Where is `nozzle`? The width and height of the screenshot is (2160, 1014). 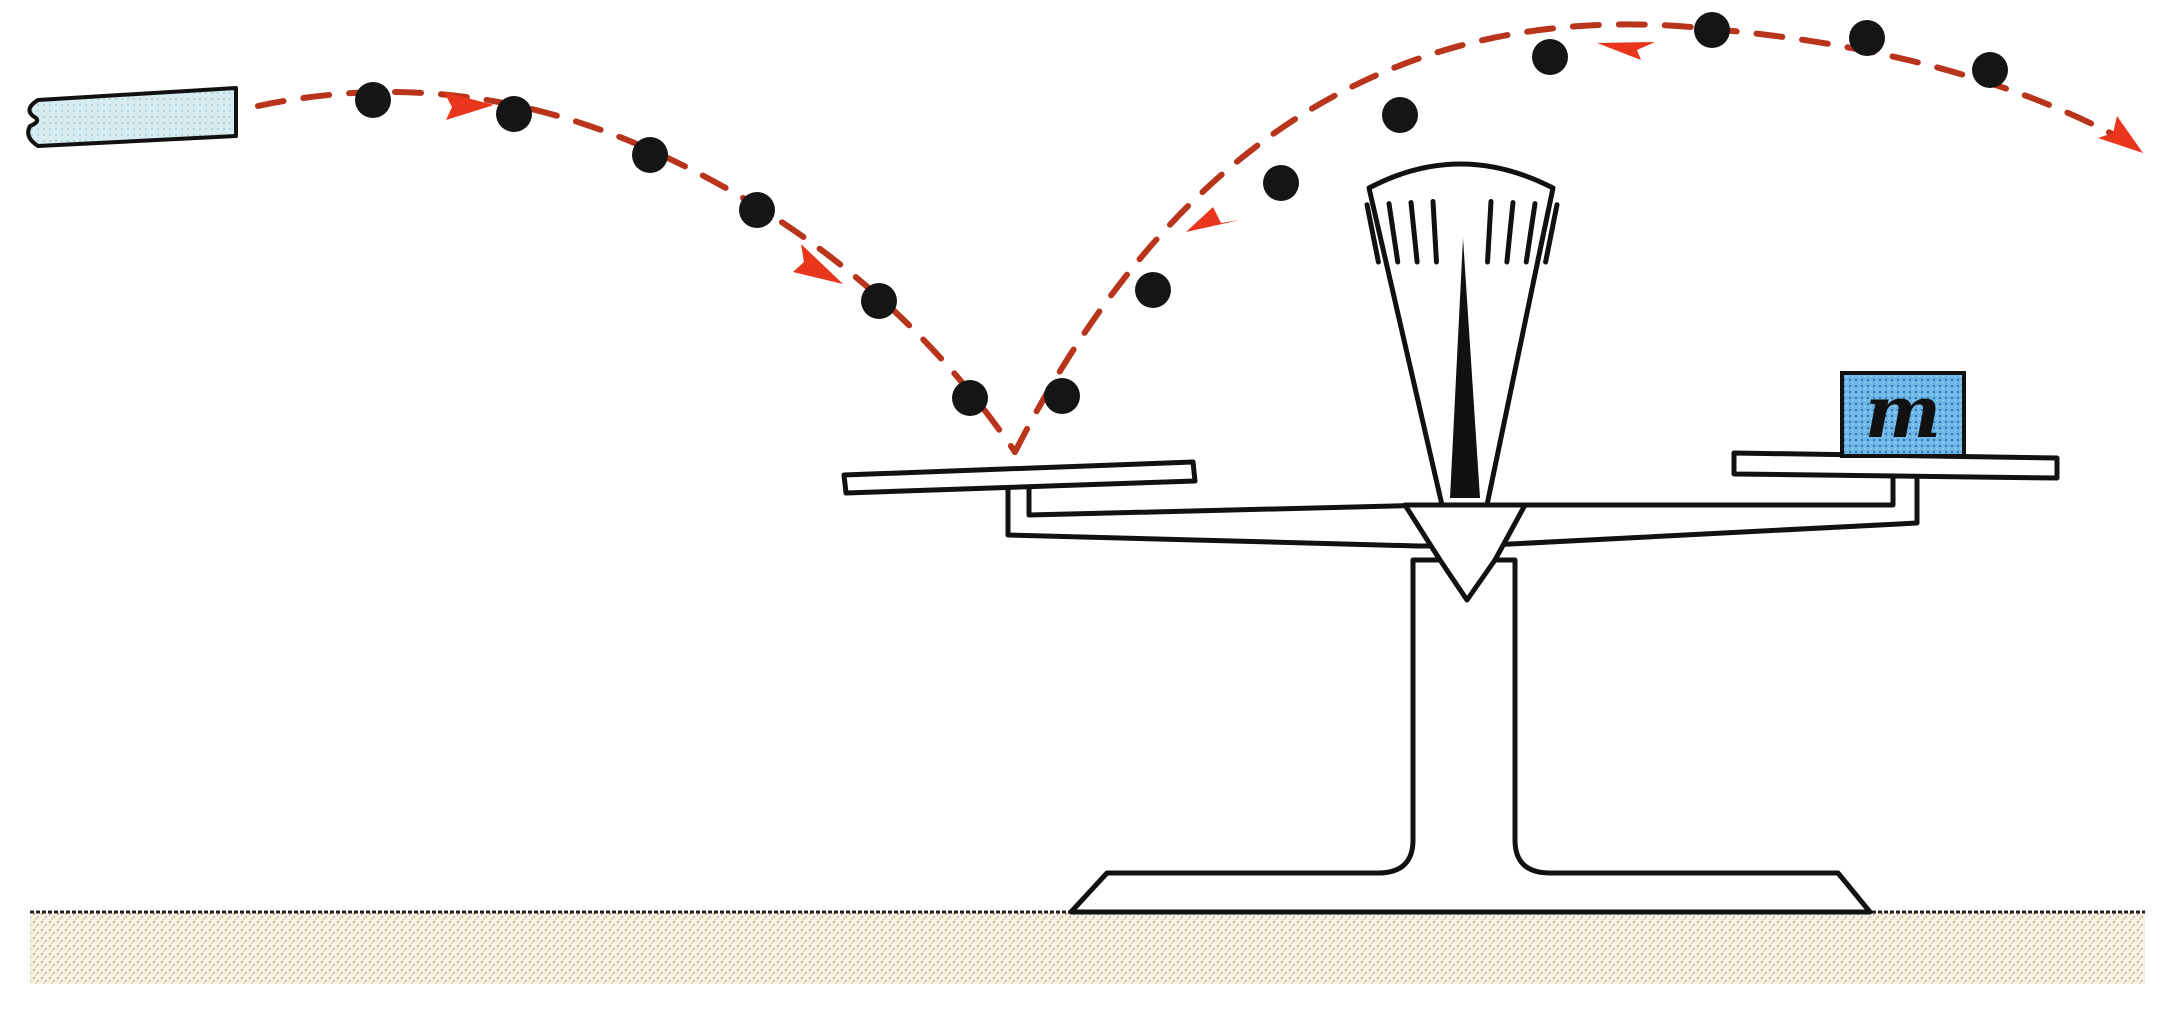 nozzle is located at coordinates (132, 117).